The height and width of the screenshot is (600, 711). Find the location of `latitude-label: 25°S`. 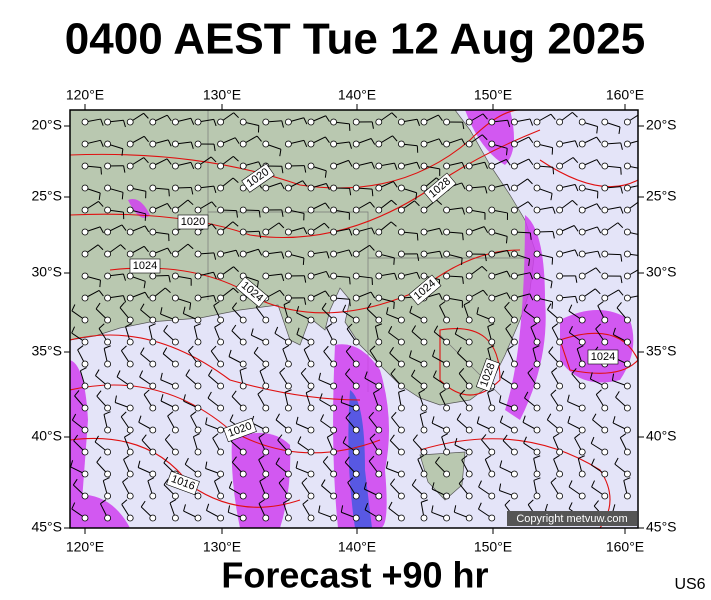

latitude-label: 25°S is located at coordinates (46, 196).